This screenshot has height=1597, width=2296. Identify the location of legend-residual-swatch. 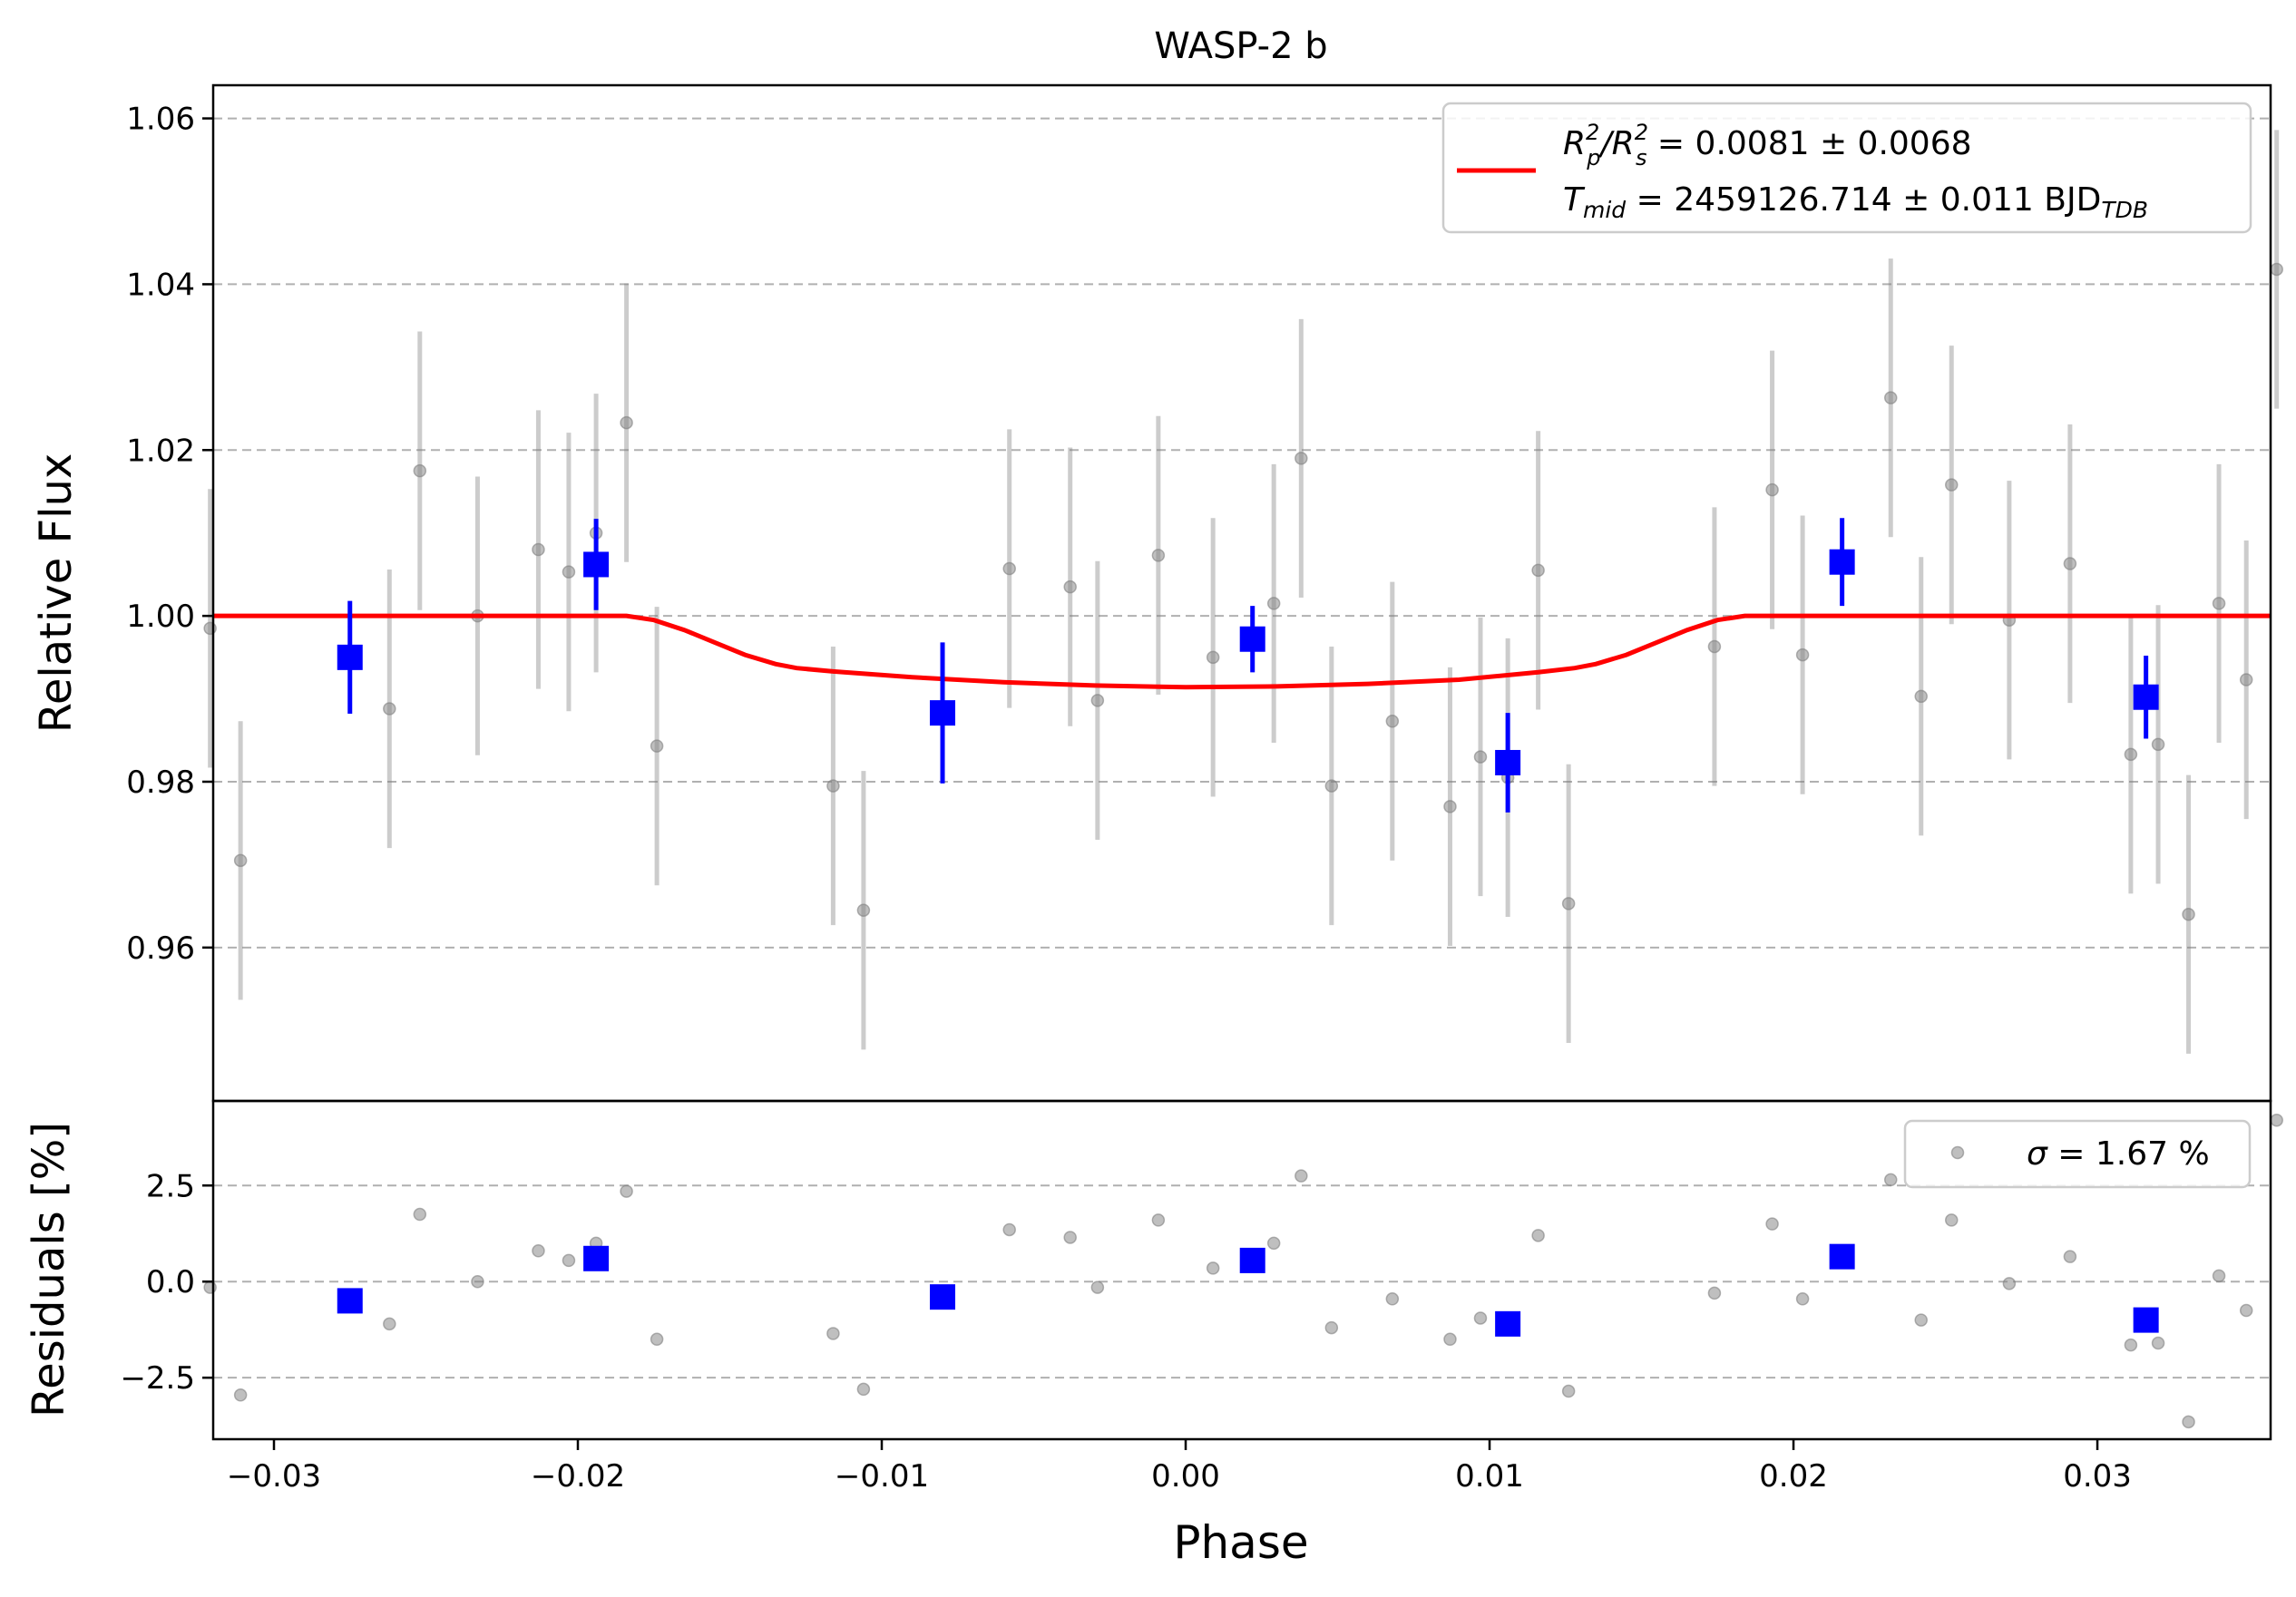
(1958, 1152).